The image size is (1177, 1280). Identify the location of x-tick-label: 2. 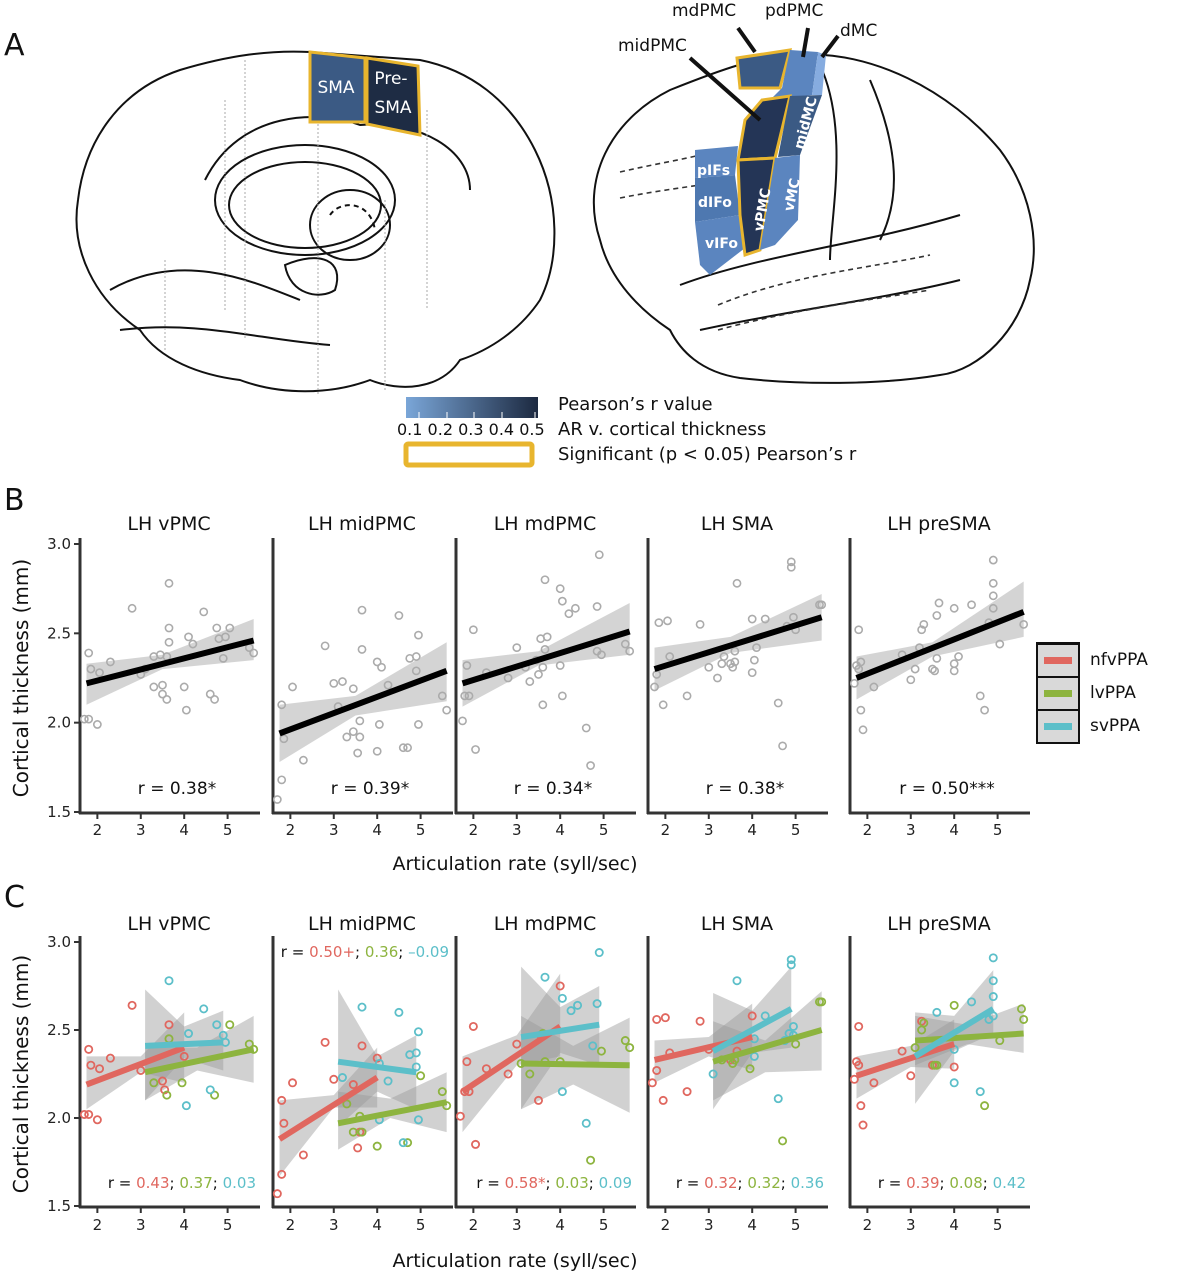
(474, 830).